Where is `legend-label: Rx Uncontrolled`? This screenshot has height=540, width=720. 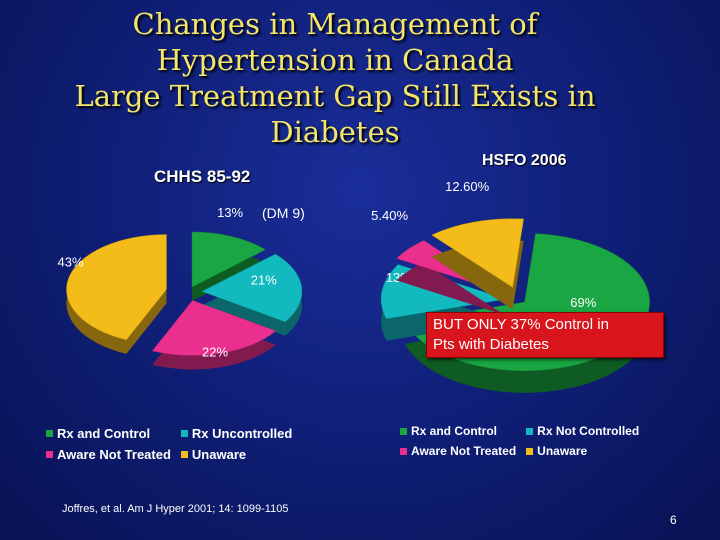 legend-label: Rx Uncontrolled is located at coordinates (242, 433).